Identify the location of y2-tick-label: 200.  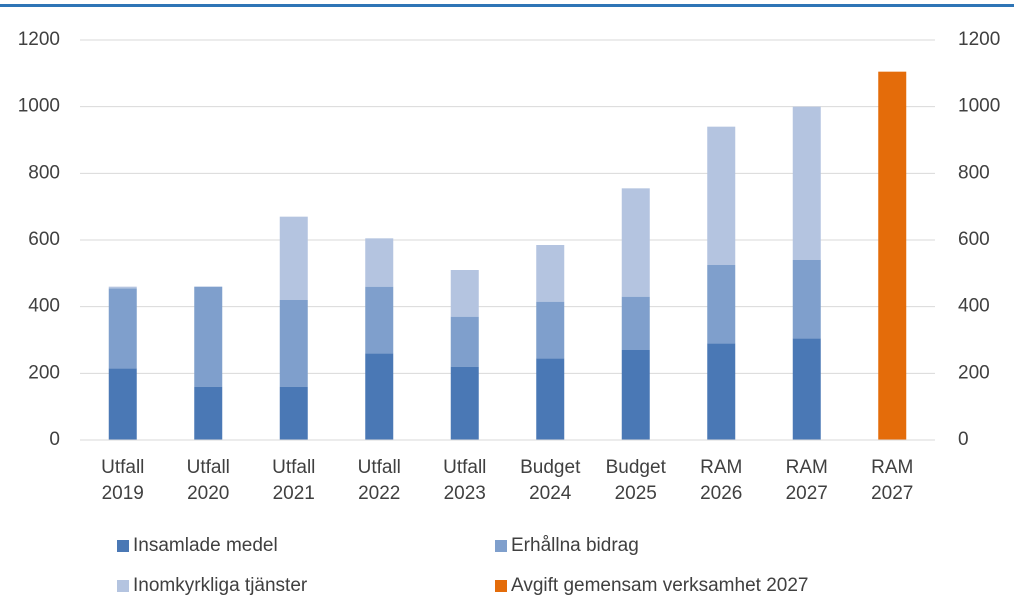
(974, 372).